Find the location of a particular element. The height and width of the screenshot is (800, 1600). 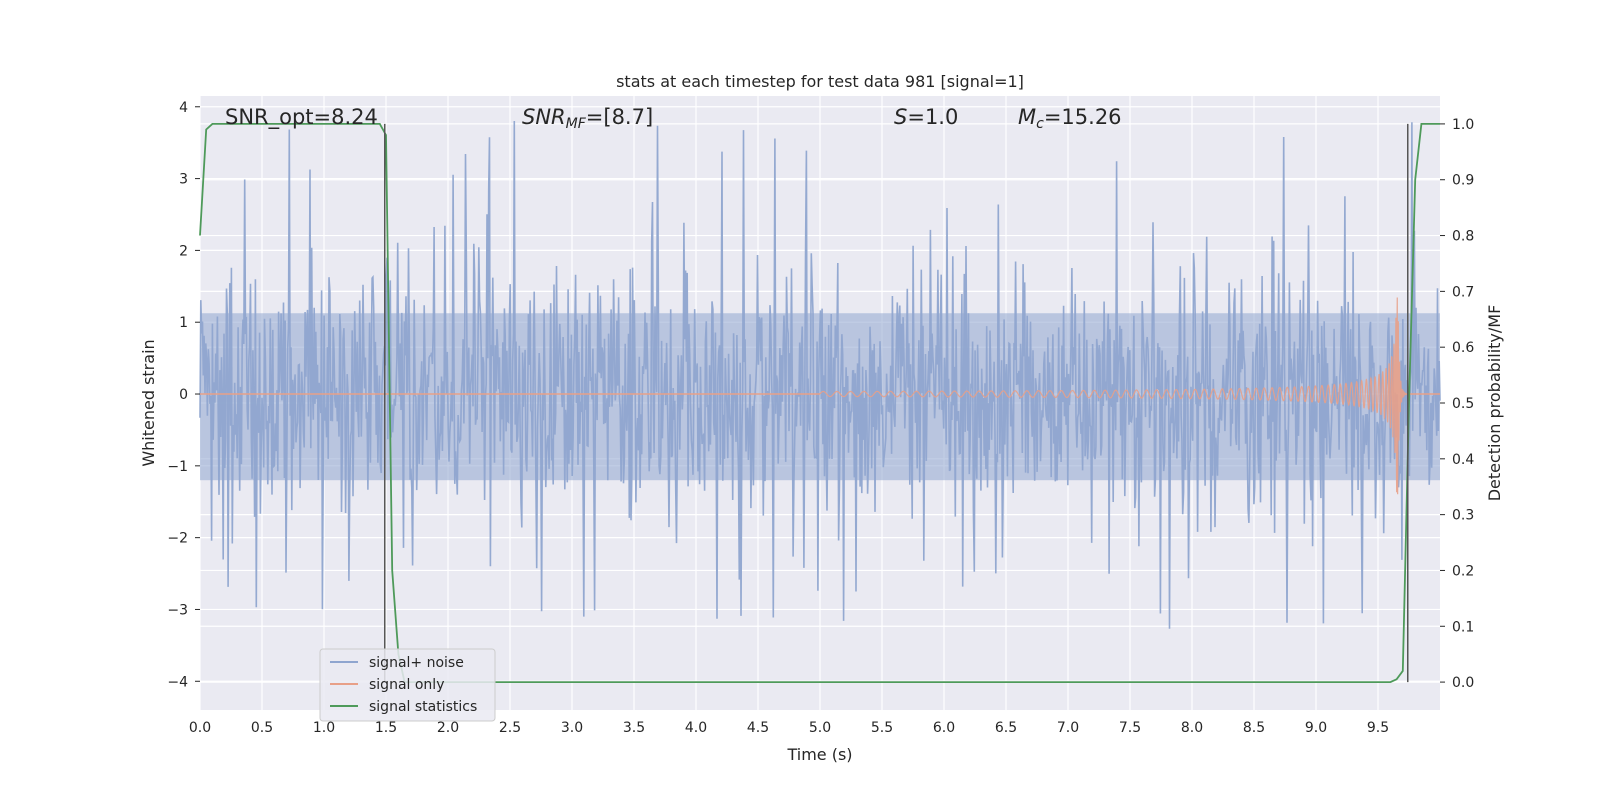

annotation-snr-mf-sub: MF is located at coordinates (576, 124).